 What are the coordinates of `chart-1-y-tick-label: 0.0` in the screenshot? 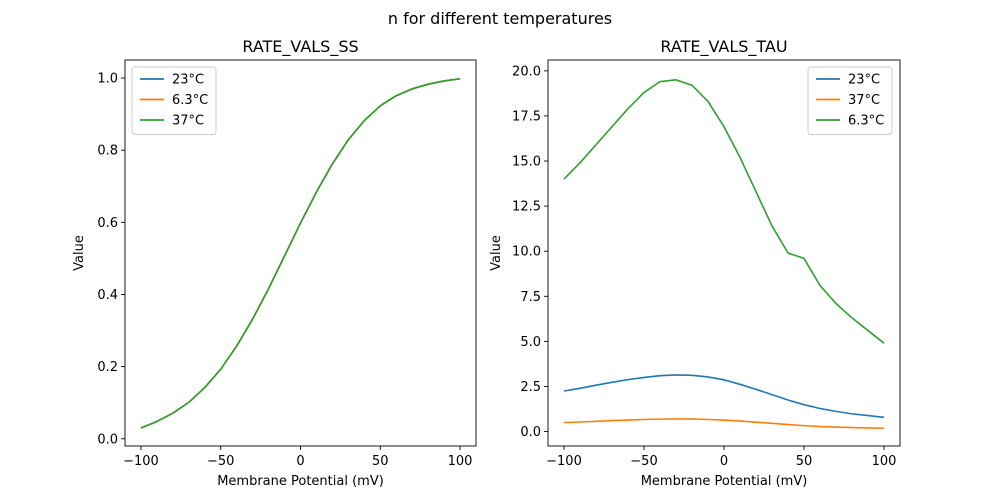 It's located at (530, 432).